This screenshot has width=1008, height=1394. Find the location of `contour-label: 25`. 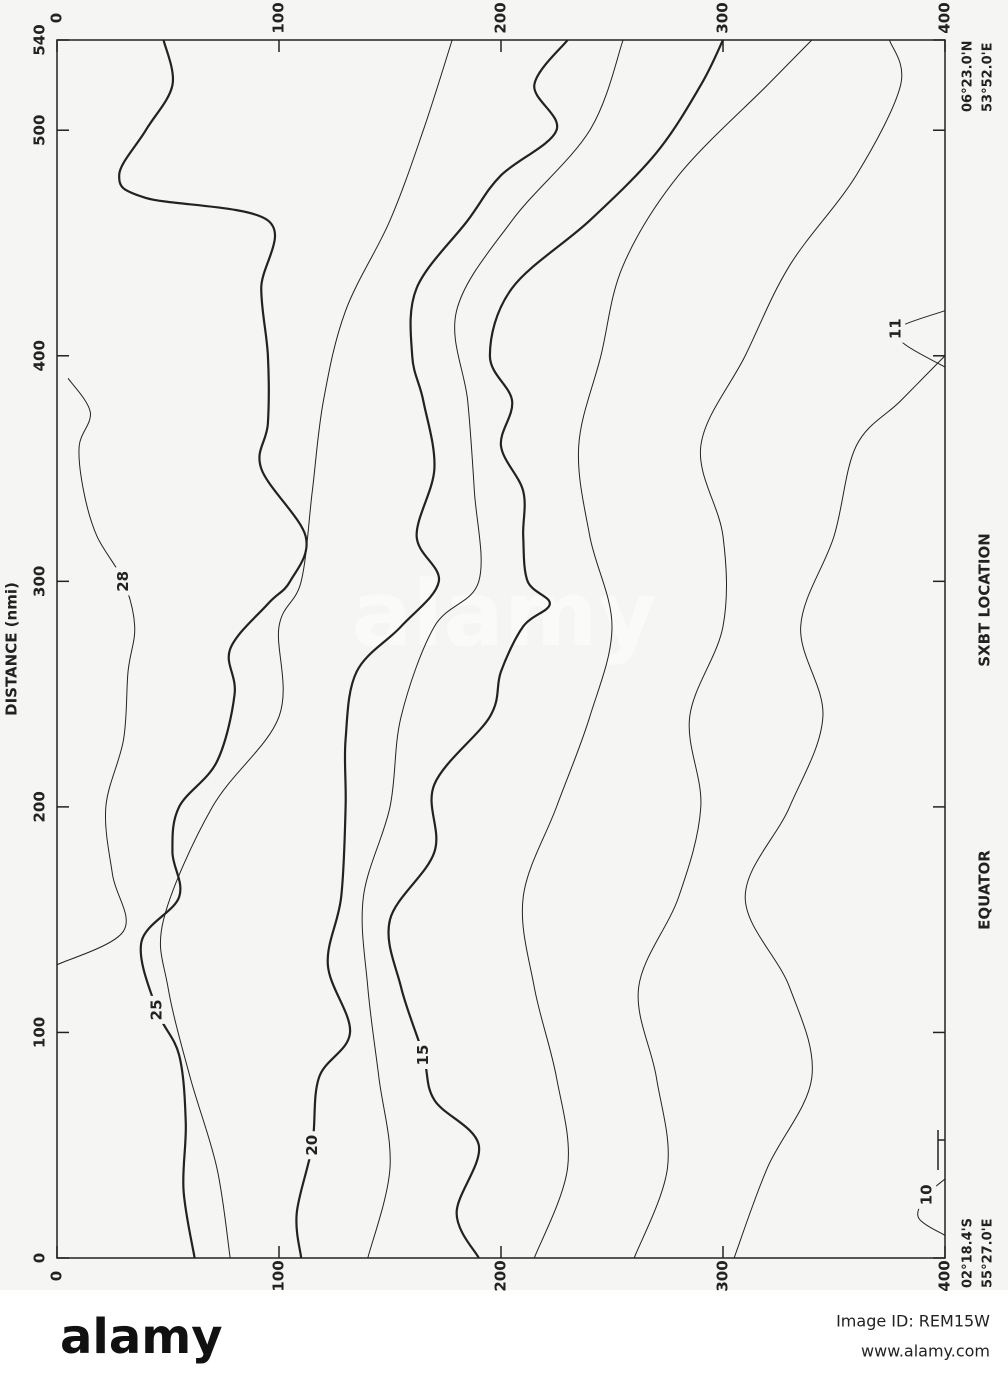

contour-label: 25 is located at coordinates (156, 1009).